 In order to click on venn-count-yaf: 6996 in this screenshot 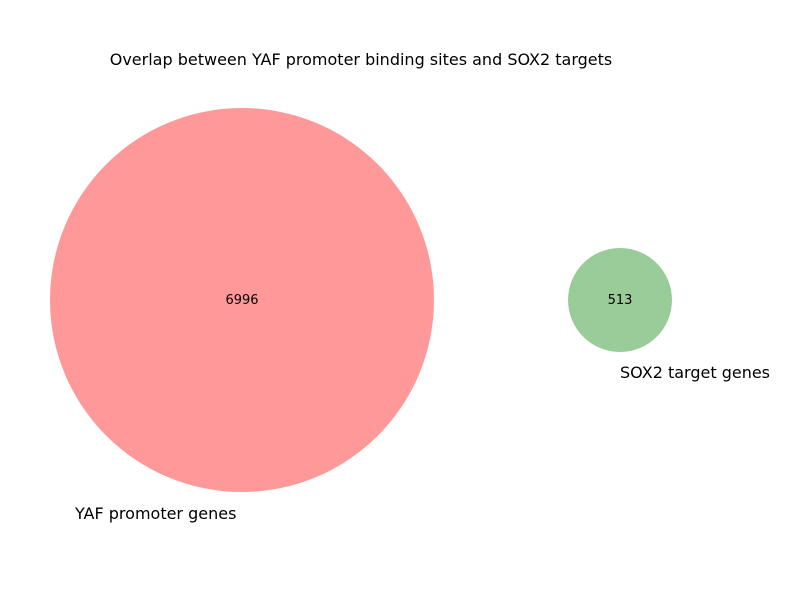, I will do `click(241, 300)`.